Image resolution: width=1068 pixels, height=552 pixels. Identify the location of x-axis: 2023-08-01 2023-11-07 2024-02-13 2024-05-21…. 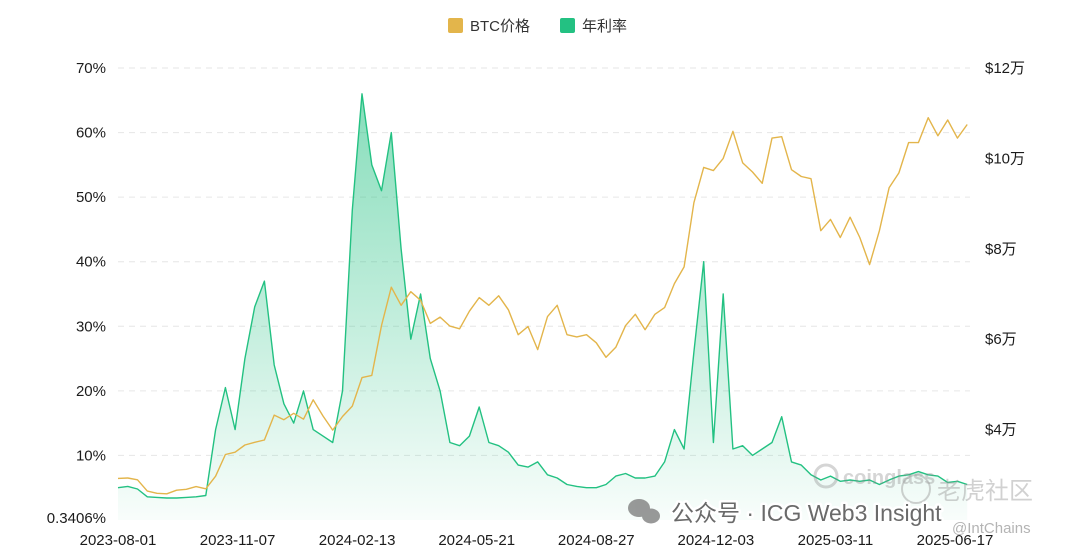
(537, 540).